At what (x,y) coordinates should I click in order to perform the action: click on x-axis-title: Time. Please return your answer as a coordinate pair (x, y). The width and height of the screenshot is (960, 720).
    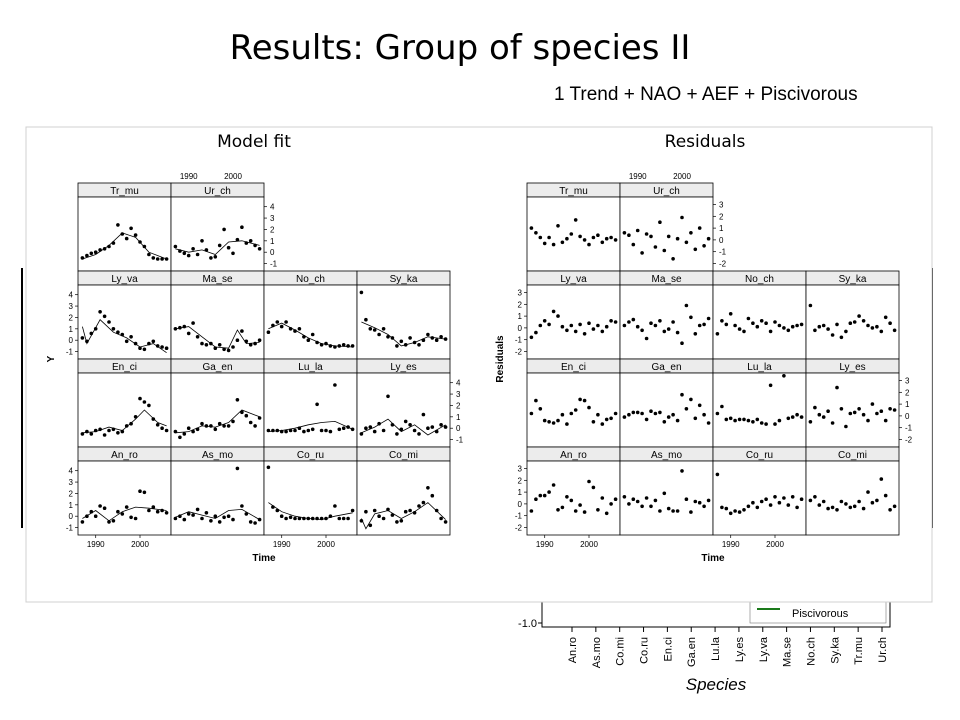
    Looking at the image, I should click on (264, 558).